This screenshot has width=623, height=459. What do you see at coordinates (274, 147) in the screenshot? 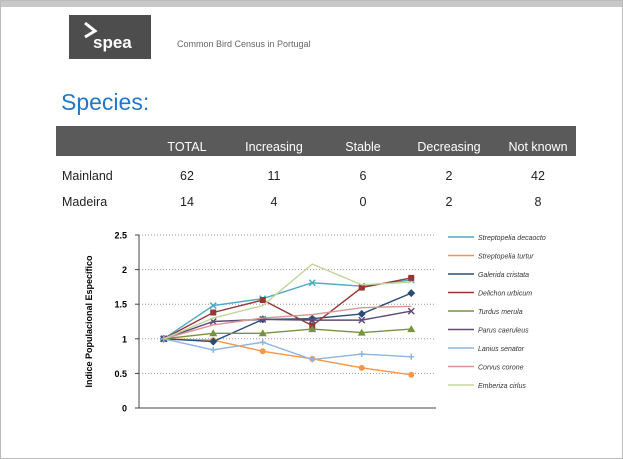
I see `column-header: Increasing` at bounding box center [274, 147].